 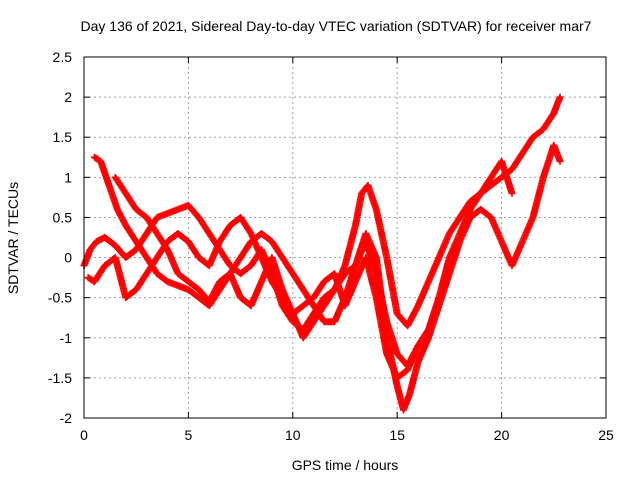 I want to click on x-tick-label: 0, so click(x=84, y=435).